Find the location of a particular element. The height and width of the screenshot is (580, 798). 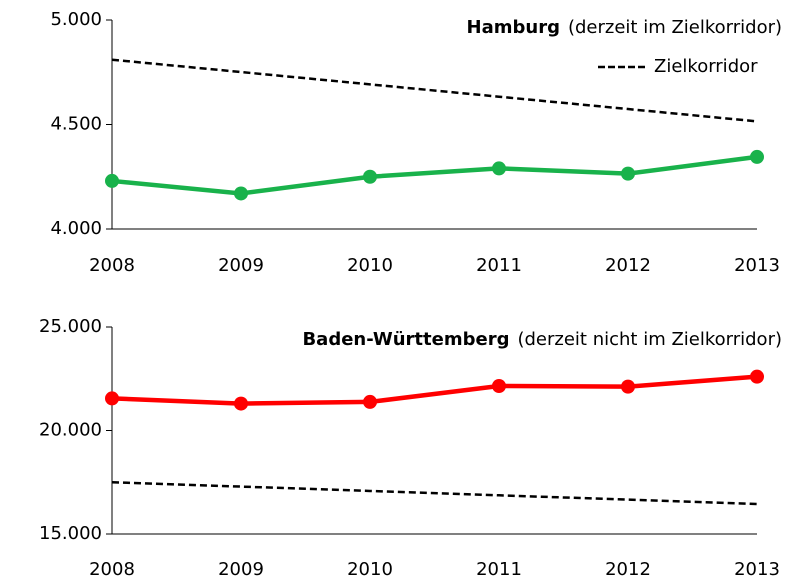

title-note: (derzeit nicht im Zielkorridor) is located at coordinates (649, 339).